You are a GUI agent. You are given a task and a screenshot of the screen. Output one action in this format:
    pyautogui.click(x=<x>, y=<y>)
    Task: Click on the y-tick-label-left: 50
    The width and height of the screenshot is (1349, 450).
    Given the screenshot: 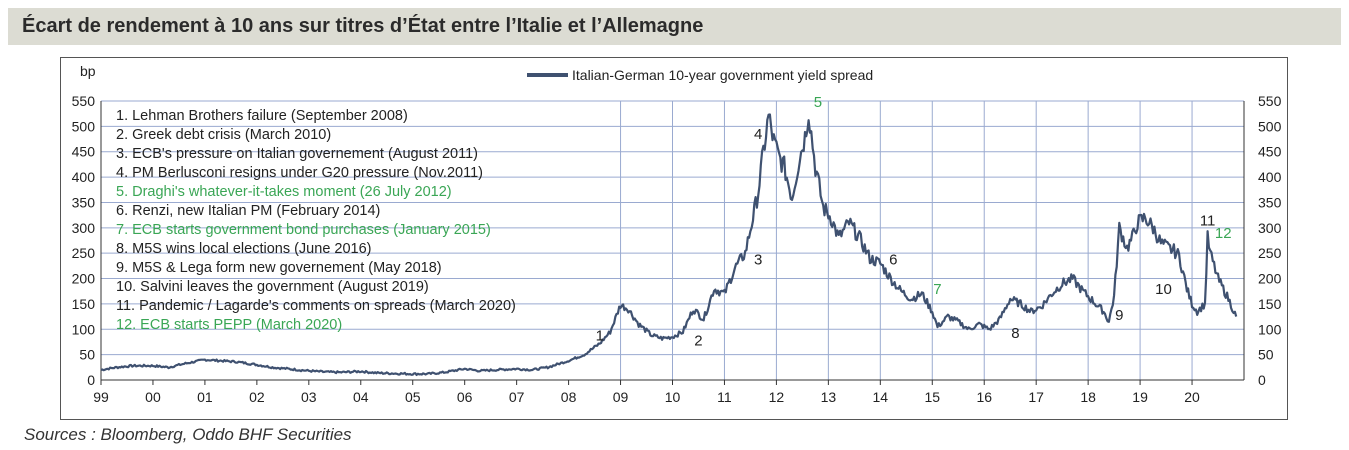 What is the action you would take?
    pyautogui.click(x=87, y=355)
    